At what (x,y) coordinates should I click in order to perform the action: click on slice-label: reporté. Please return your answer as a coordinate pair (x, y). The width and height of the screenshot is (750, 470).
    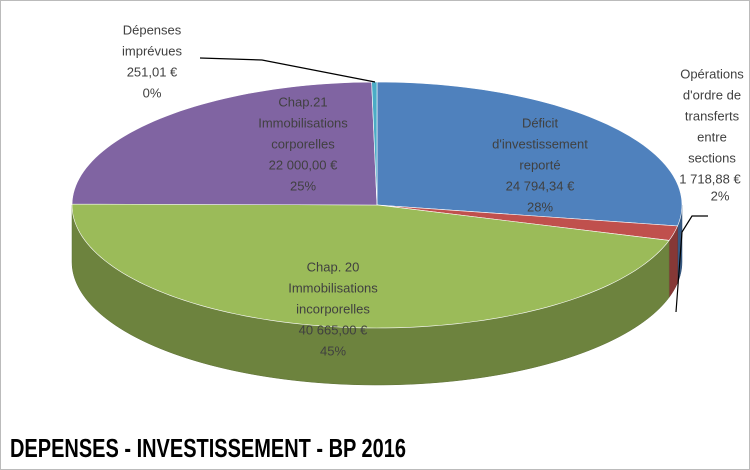
    Looking at the image, I should click on (539, 164).